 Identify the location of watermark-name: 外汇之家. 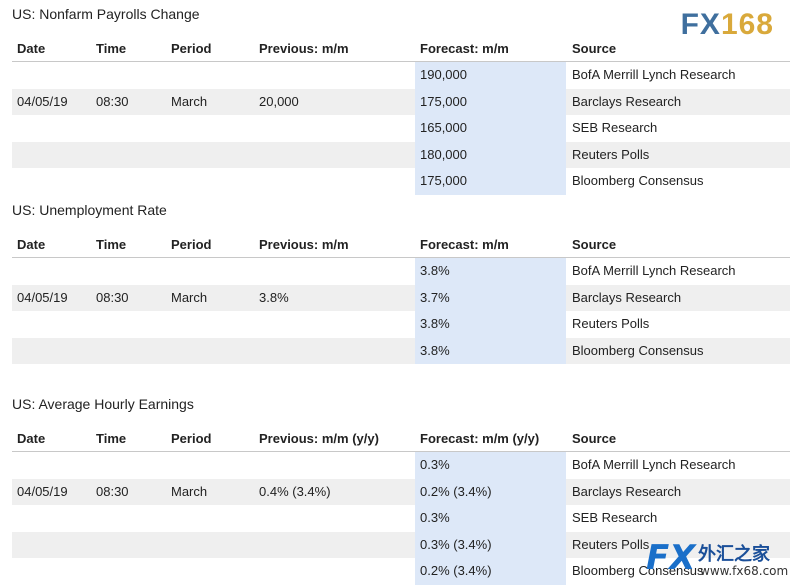
(734, 554).